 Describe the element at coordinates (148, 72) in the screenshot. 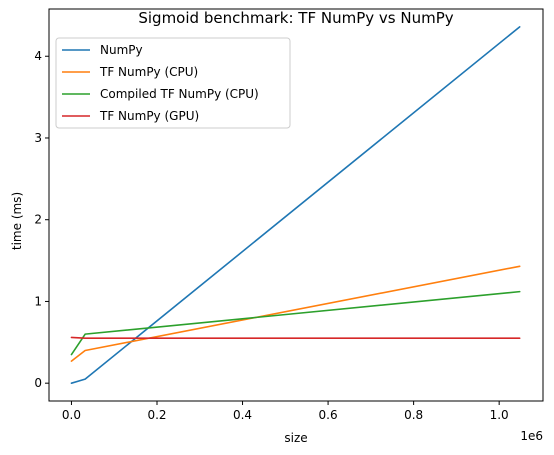

I see `legend-label-tf-numpy-cpu: TF NumPy (CPU)` at that location.